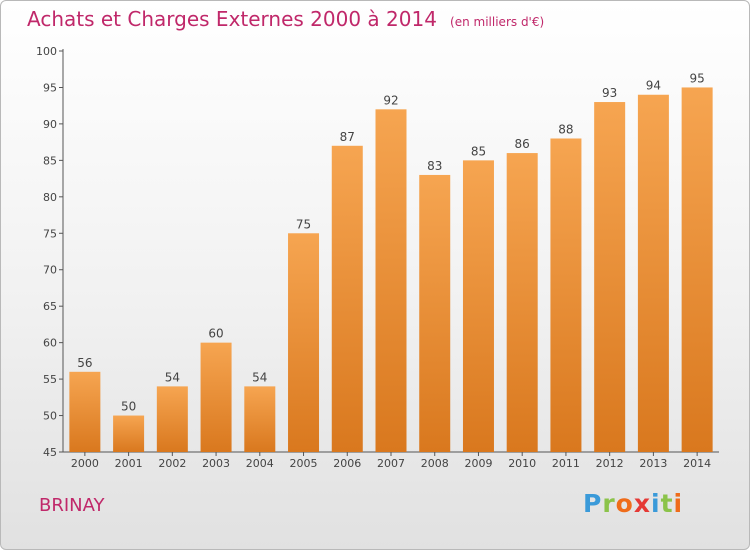  I want to click on x-tick-label: 2005, so click(304, 463).